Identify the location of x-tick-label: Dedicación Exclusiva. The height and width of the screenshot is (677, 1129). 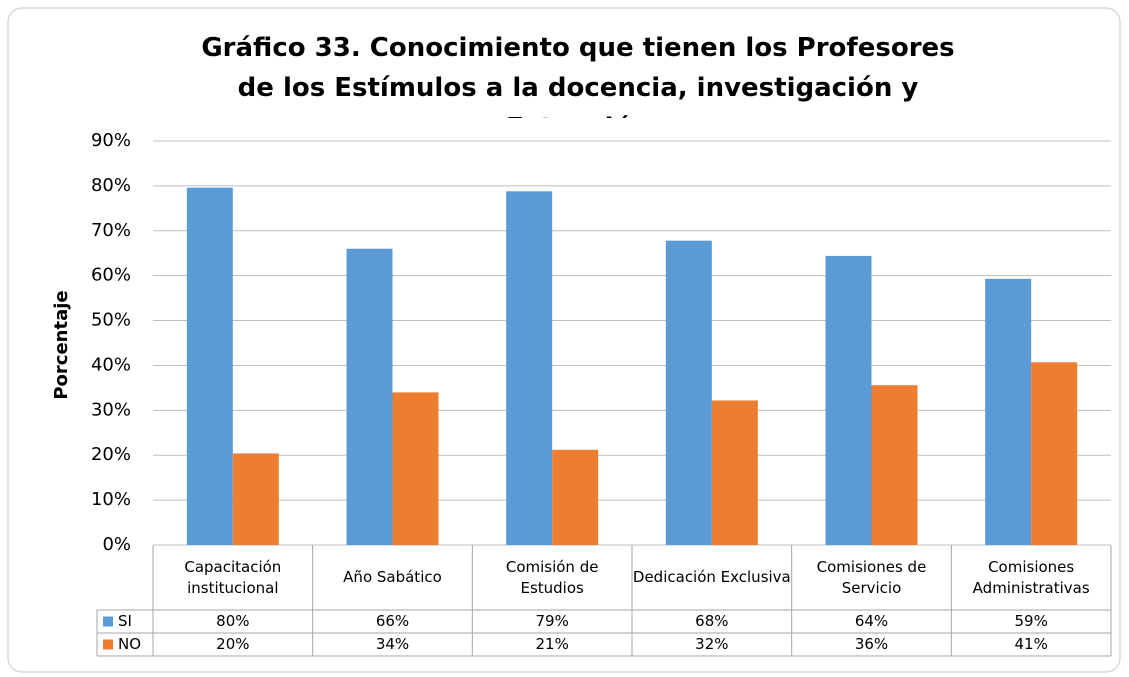
(711, 577).